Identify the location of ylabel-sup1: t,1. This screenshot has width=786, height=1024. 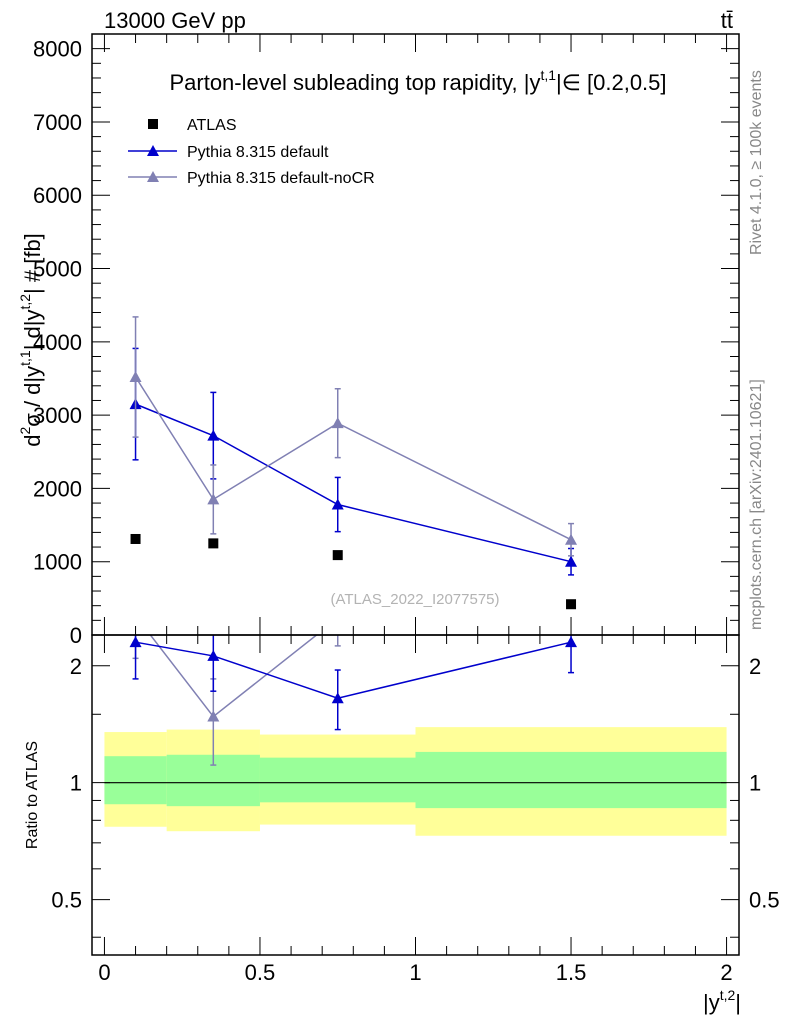
(25, 358).